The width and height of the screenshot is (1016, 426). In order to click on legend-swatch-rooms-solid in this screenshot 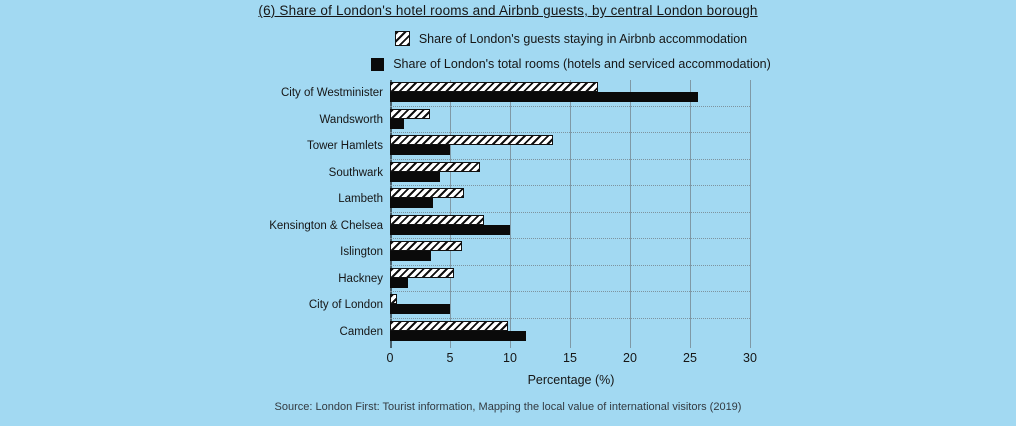, I will do `click(378, 64)`.